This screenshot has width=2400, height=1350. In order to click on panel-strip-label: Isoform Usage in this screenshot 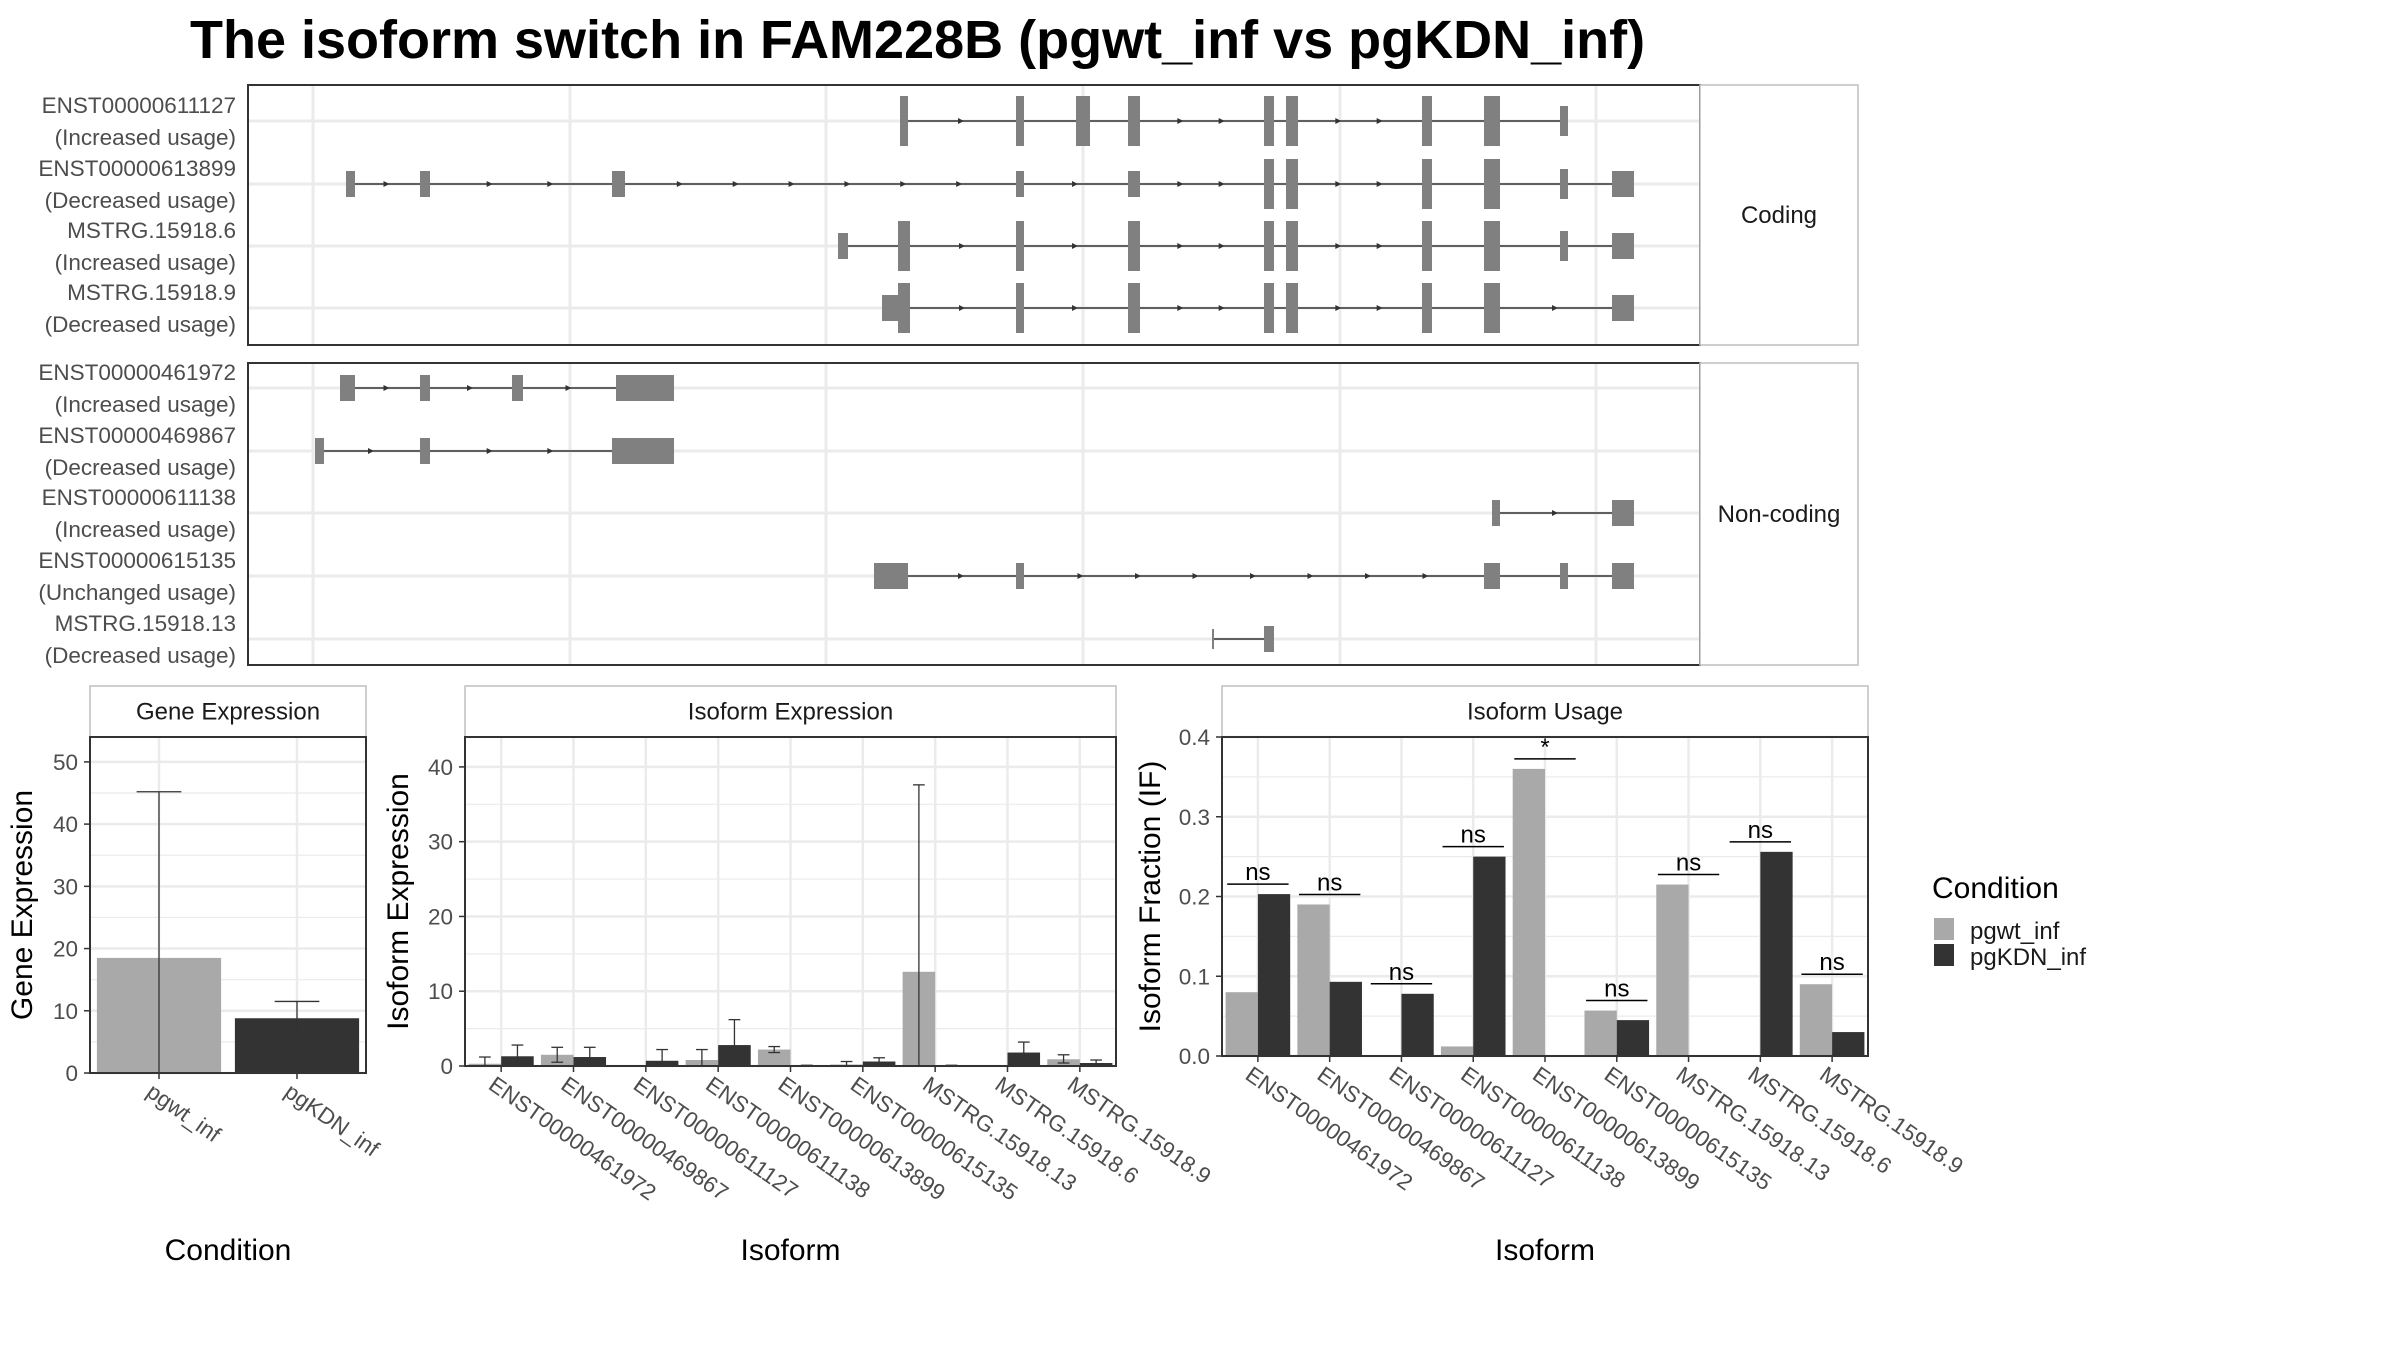, I will do `click(1545, 712)`.